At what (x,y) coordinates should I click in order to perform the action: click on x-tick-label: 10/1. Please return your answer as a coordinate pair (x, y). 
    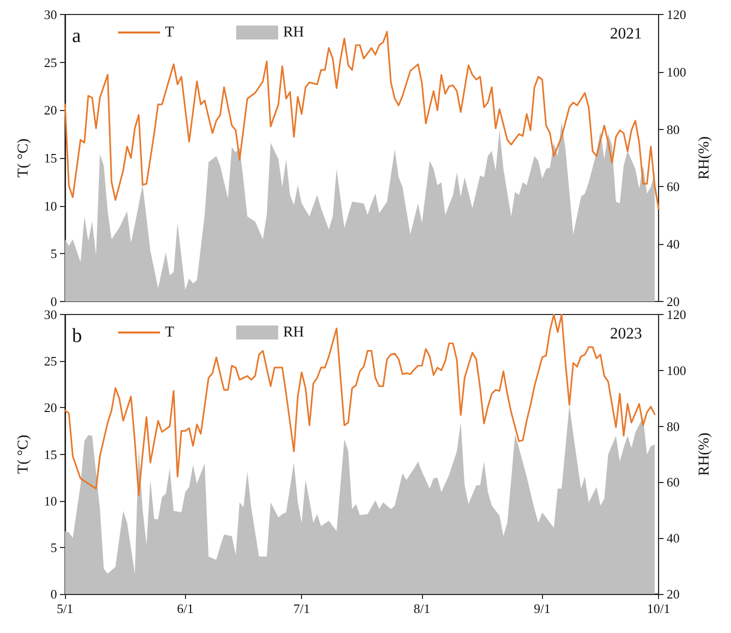
    Looking at the image, I should click on (658, 608).